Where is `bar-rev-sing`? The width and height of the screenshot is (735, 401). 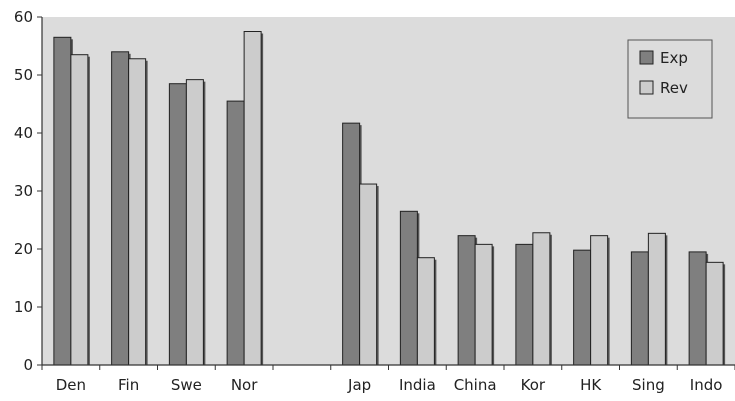 bar-rev-sing is located at coordinates (656, 299).